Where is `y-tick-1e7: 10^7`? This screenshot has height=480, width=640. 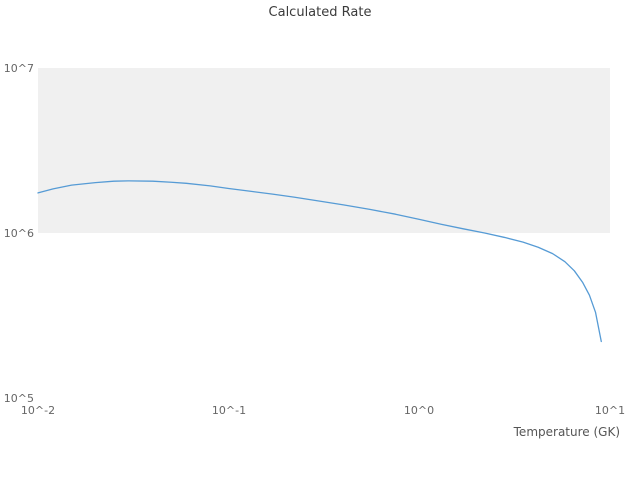 y-tick-1e7: 10^7 is located at coordinates (19, 68).